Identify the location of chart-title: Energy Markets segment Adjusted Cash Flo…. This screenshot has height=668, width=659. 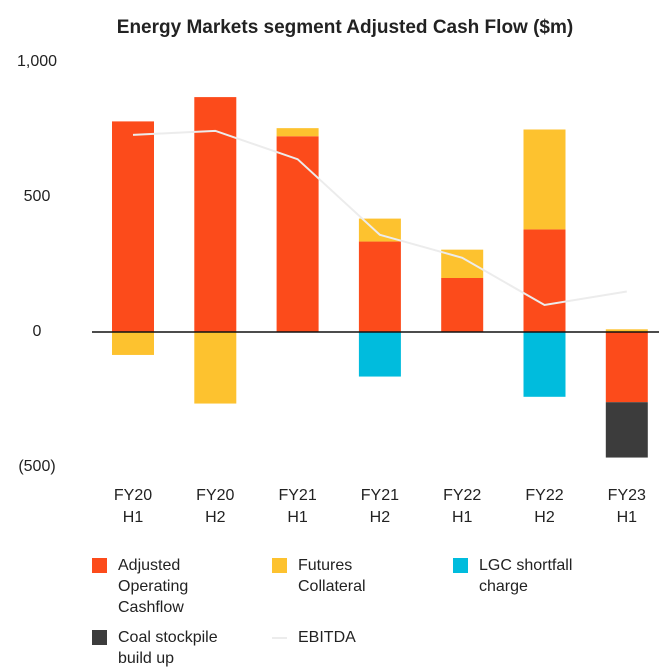
(345, 27).